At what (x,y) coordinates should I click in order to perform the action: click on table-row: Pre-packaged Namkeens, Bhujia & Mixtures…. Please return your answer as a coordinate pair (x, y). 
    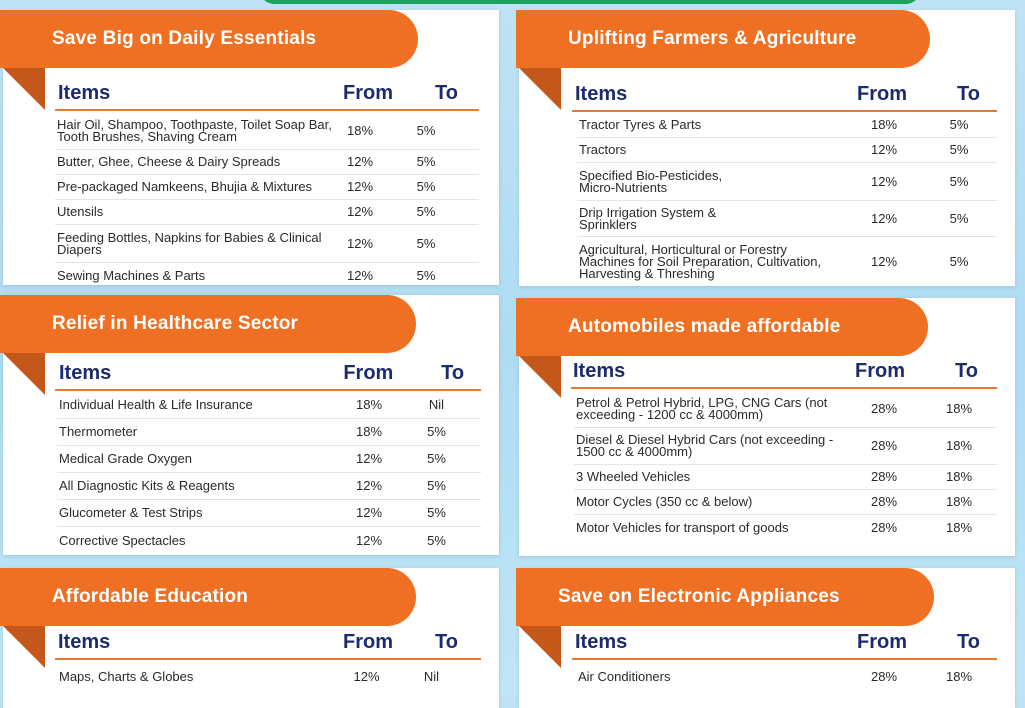
    Looking at the image, I should click on (267, 187).